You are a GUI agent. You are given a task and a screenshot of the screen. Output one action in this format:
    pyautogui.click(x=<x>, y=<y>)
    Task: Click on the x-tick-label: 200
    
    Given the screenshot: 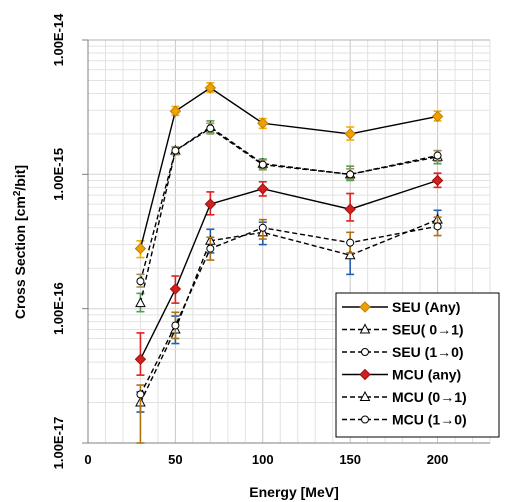 What is the action you would take?
    pyautogui.click(x=438, y=459)
    